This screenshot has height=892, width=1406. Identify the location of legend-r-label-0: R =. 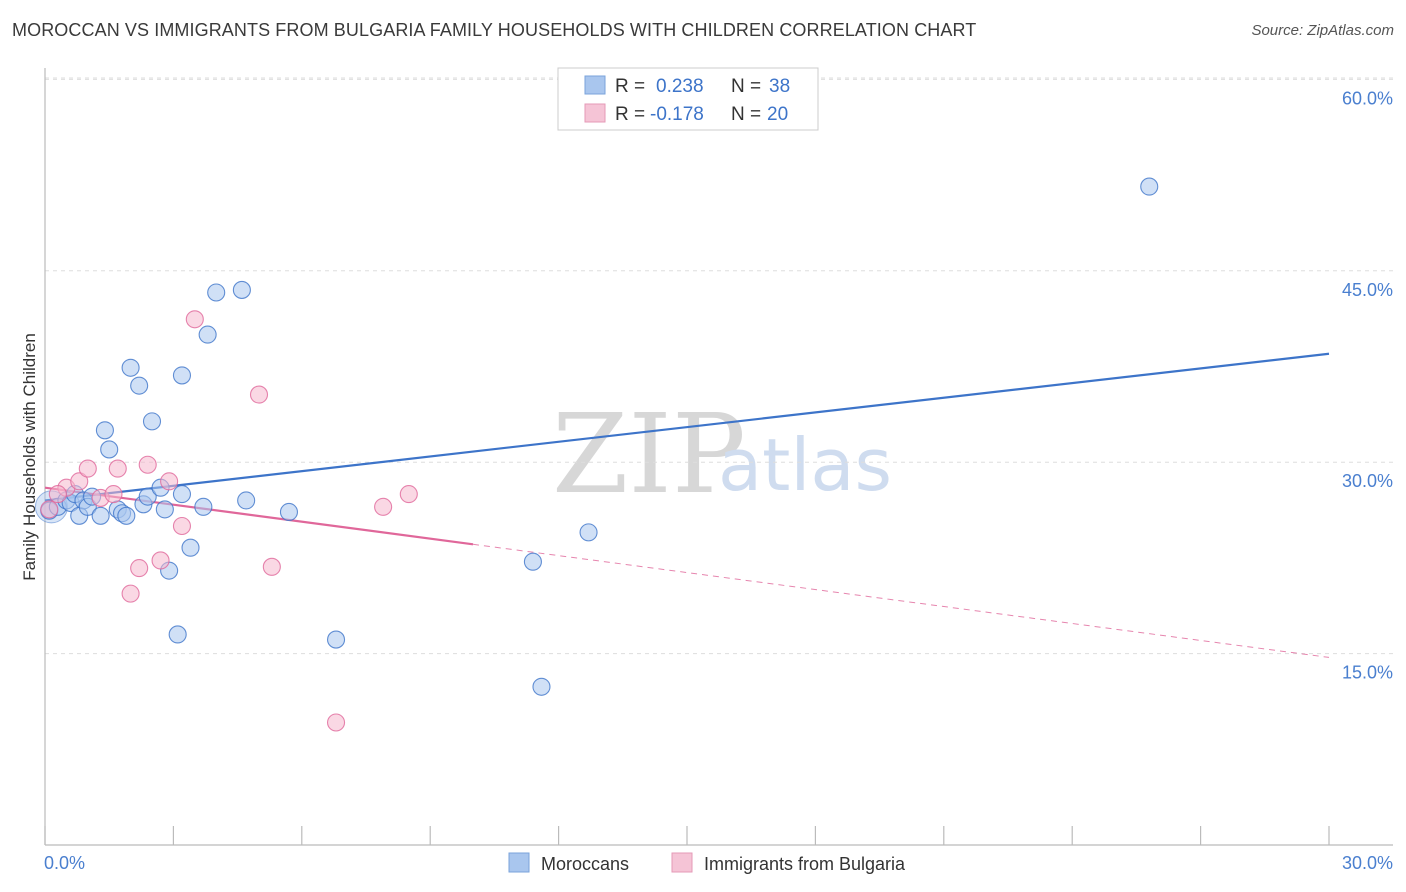
(630, 86).